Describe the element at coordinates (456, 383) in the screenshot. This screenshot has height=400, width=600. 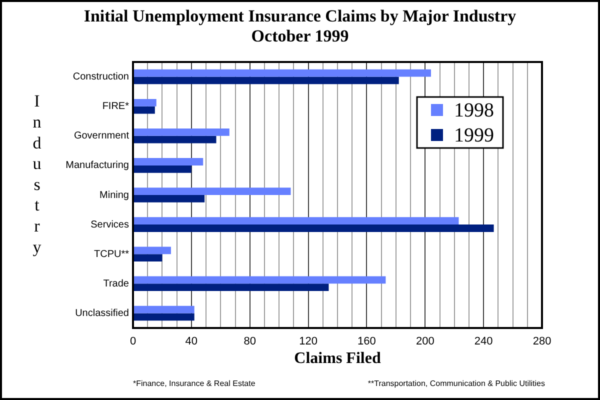
I see `text: **Transportation, Communication & Public Utilities` at that location.